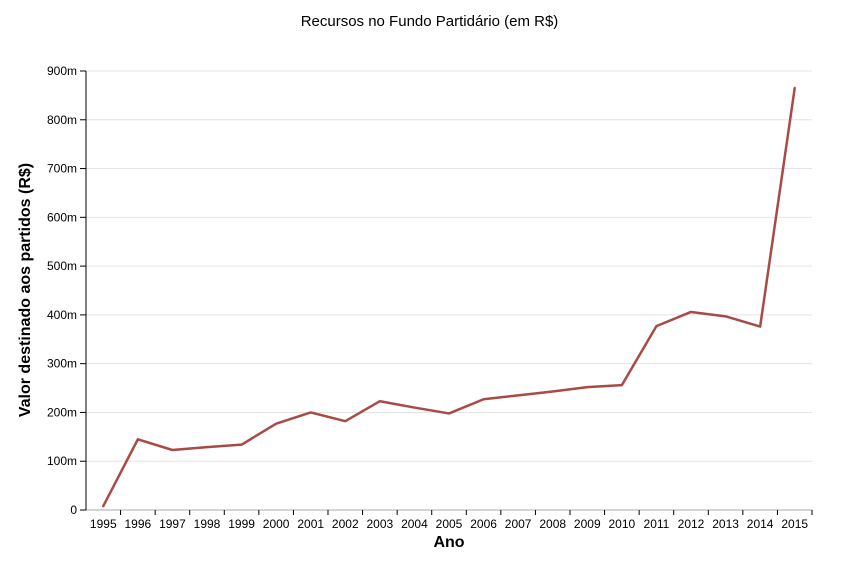 Image resolution: width=859 pixels, height=565 pixels. What do you see at coordinates (62, 364) in the screenshot?
I see `y-tick-label: 300m` at bounding box center [62, 364].